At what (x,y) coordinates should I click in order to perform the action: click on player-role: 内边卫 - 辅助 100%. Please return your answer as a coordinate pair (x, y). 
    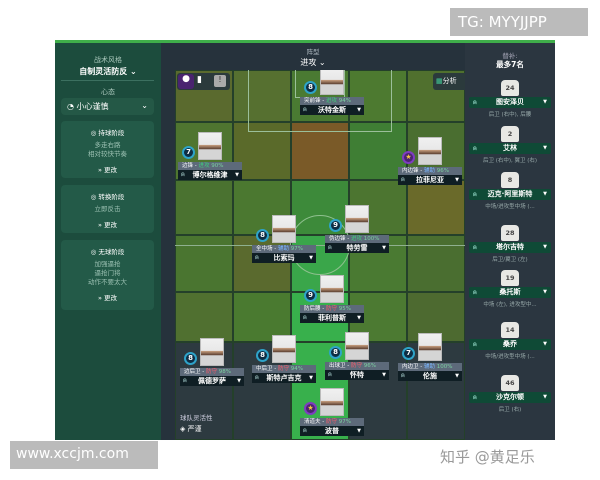
    Looking at the image, I should click on (430, 367).